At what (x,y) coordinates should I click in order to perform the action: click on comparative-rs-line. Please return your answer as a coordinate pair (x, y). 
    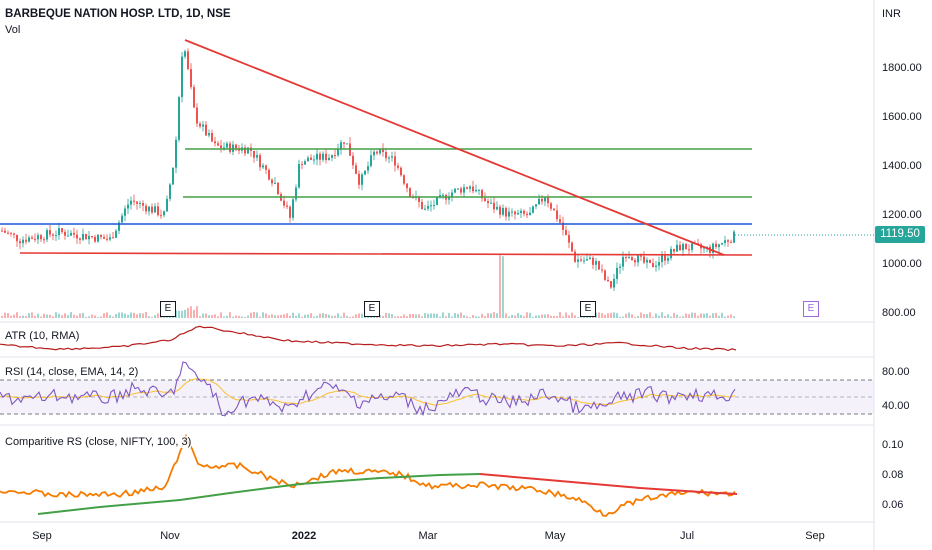
    Looking at the image, I should click on (368, 475).